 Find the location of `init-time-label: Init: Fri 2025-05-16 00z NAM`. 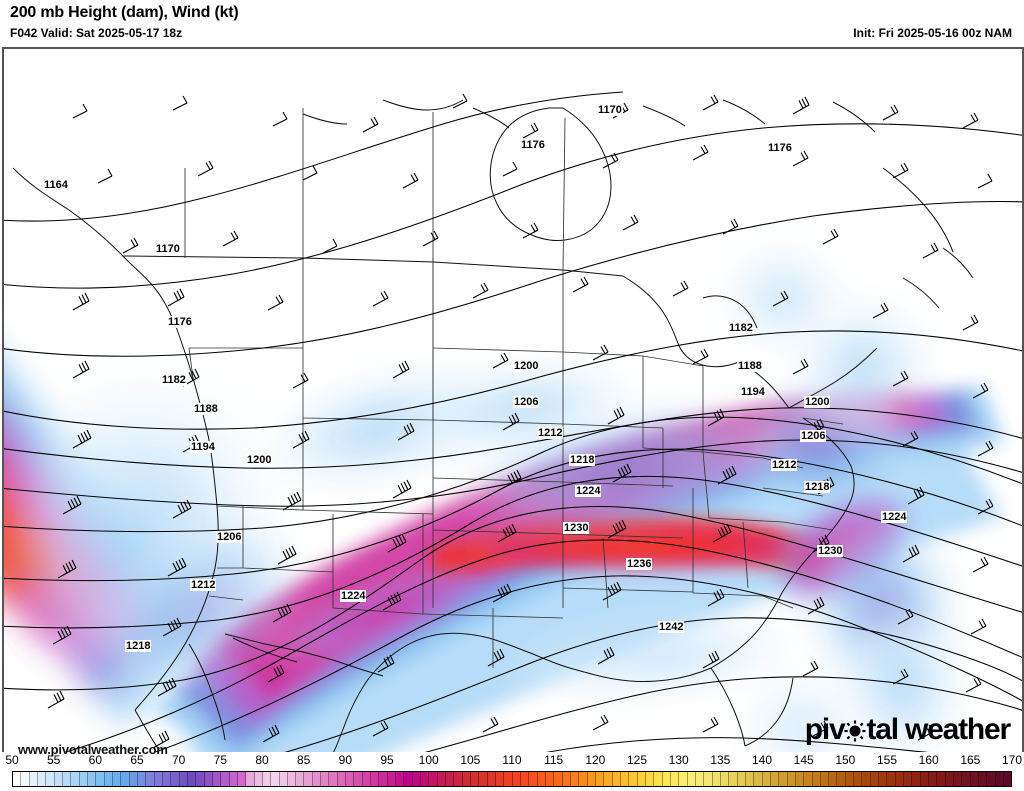

init-time-label: Init: Fri 2025-05-16 00z NAM is located at coordinates (932, 33).